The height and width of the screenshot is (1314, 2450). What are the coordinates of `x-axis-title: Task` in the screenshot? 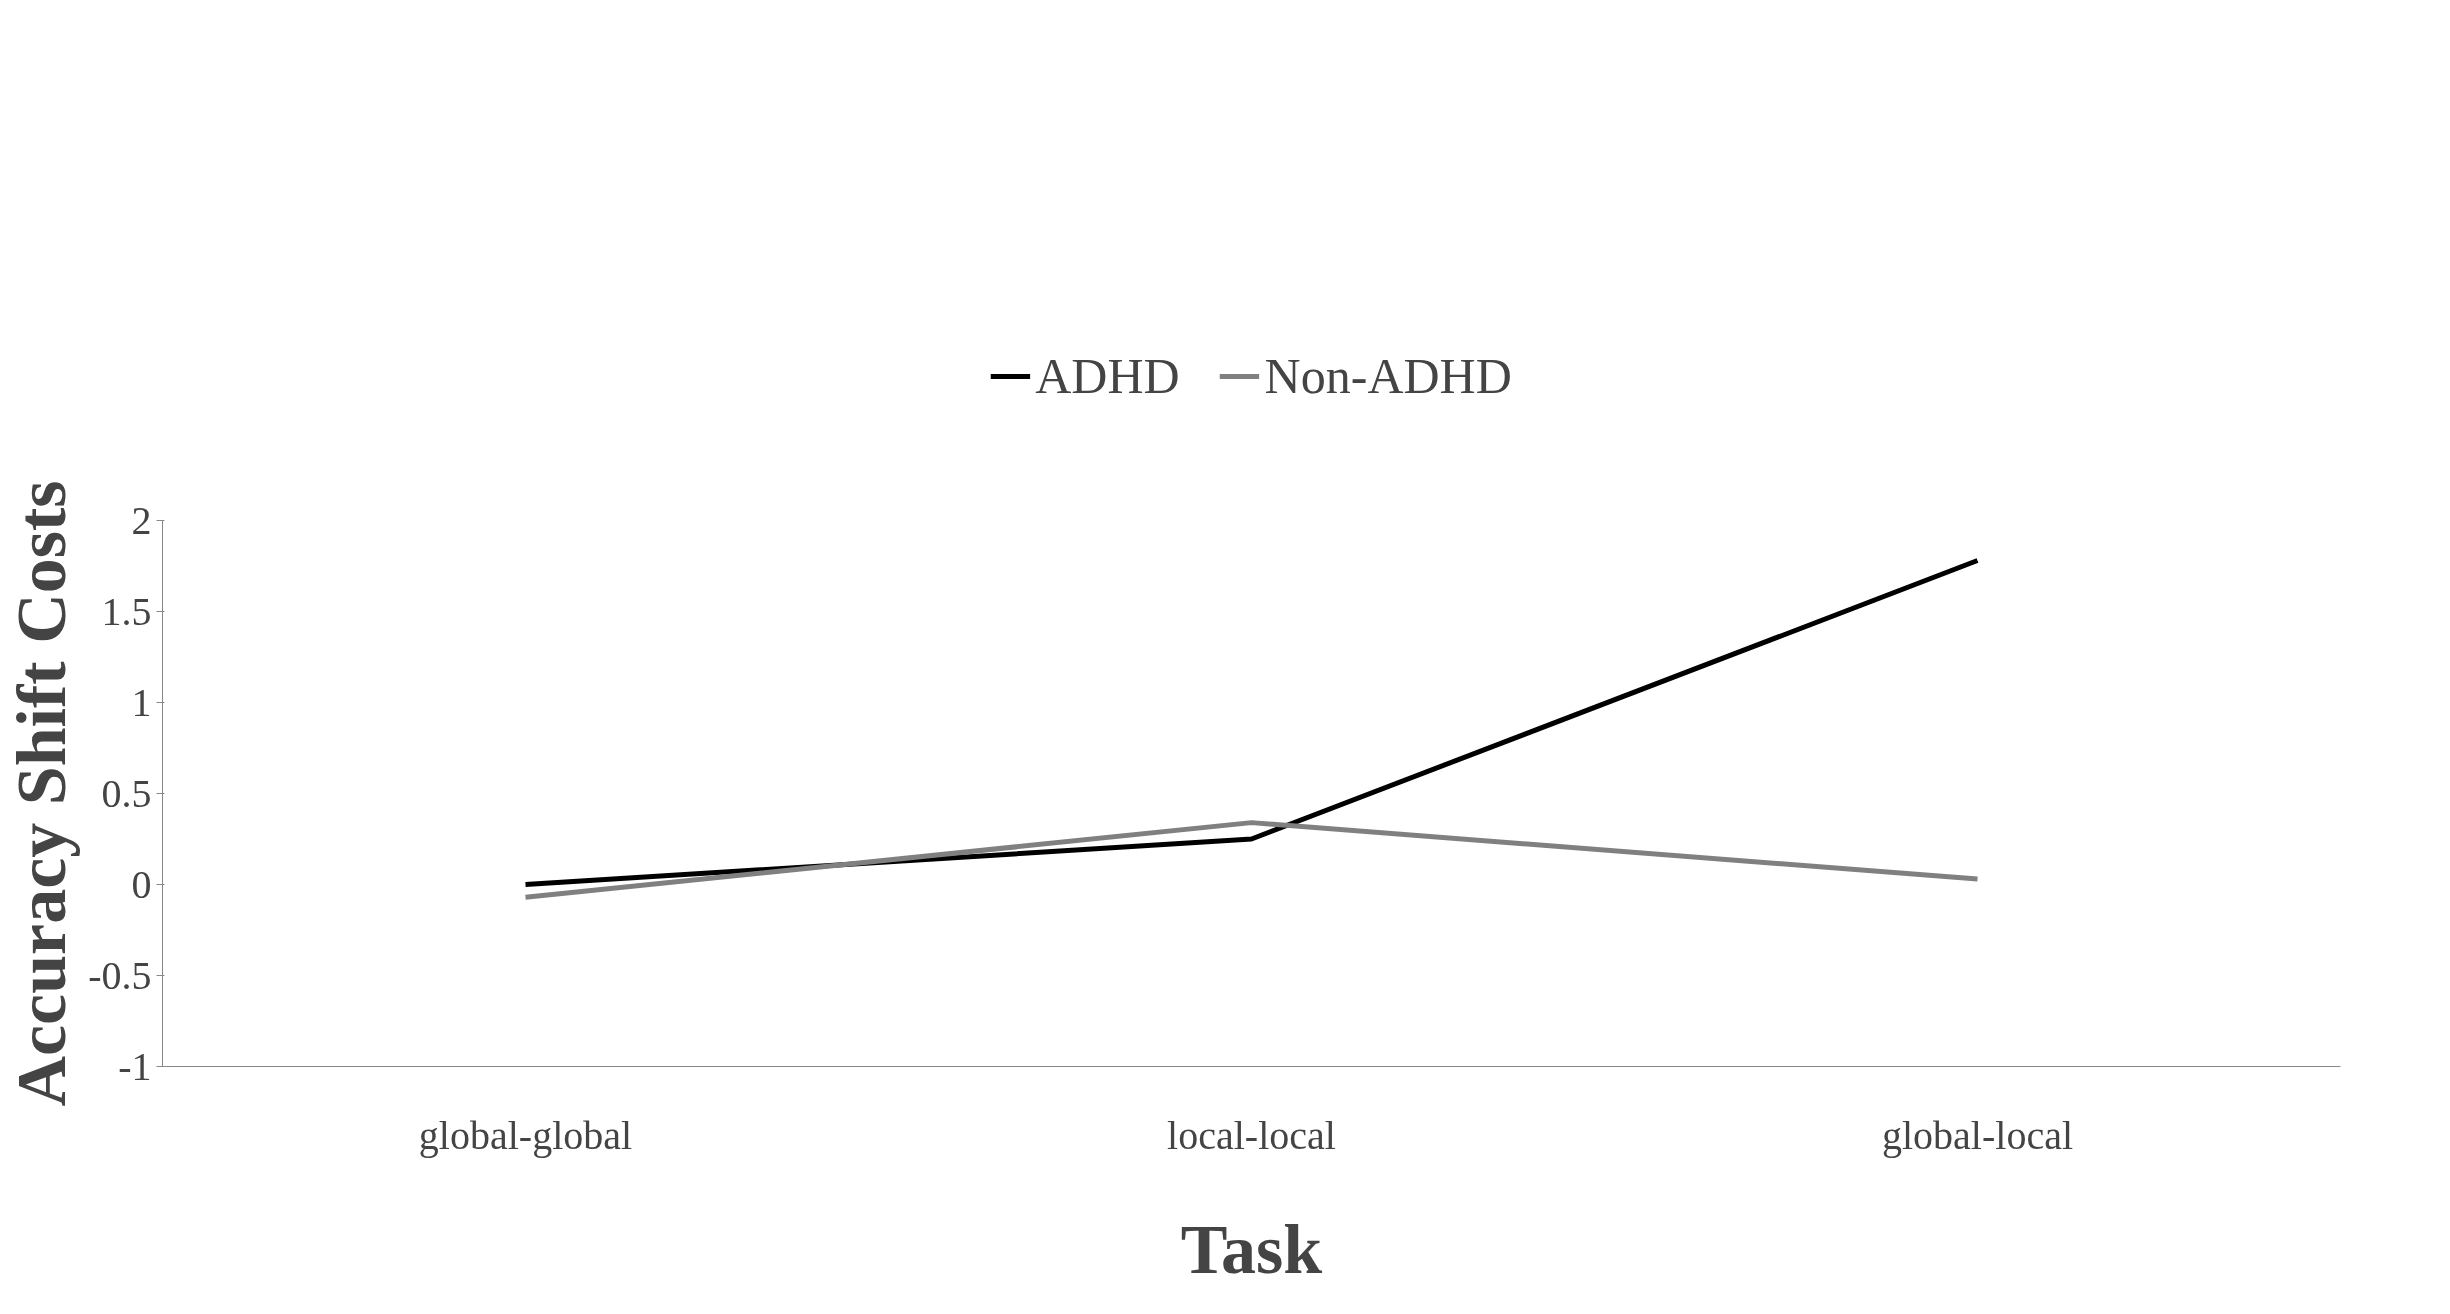 It's located at (1251, 1249).